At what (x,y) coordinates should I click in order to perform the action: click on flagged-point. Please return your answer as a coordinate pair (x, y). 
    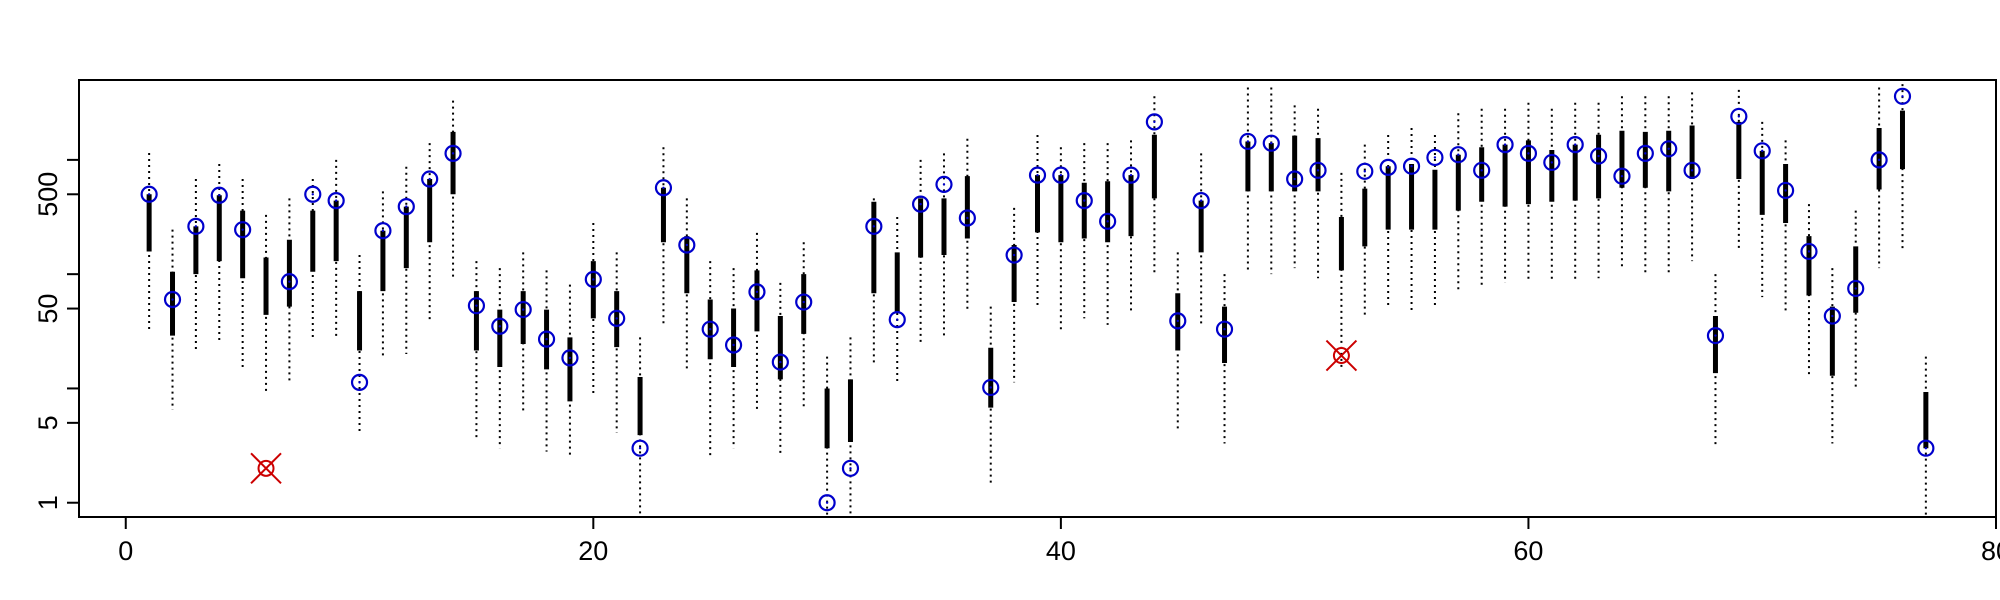
    Looking at the image, I should click on (1341, 355).